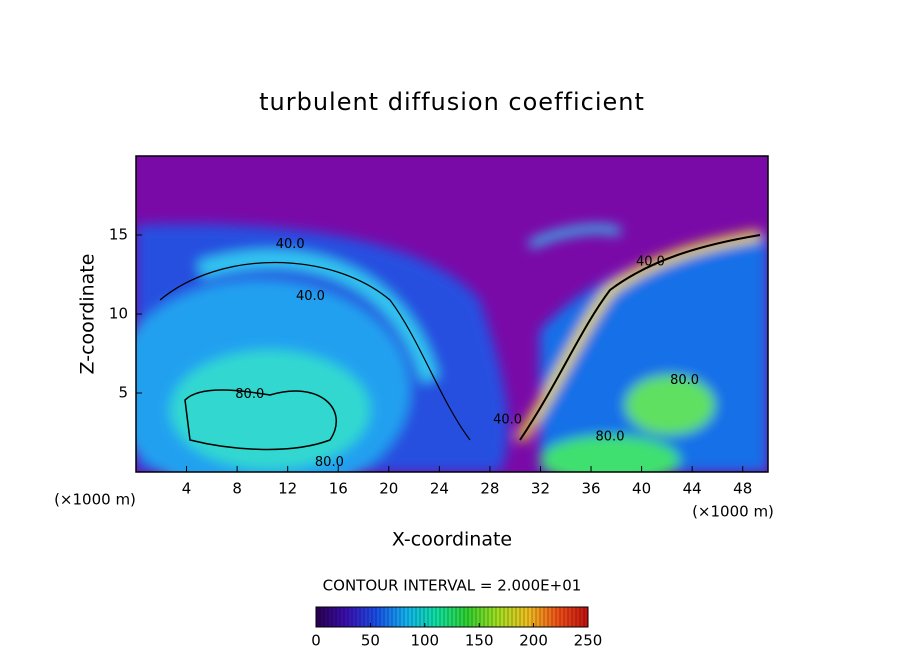 This screenshot has width=904, height=654. I want to click on x-tick-label: 24, so click(439, 489).